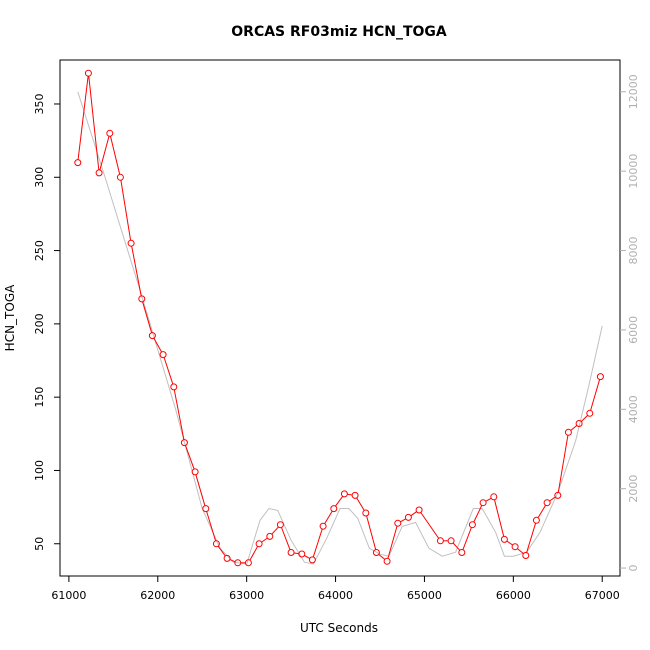  Describe the element at coordinates (633, 251) in the screenshot. I see `y2-tick-label: 8000` at that location.